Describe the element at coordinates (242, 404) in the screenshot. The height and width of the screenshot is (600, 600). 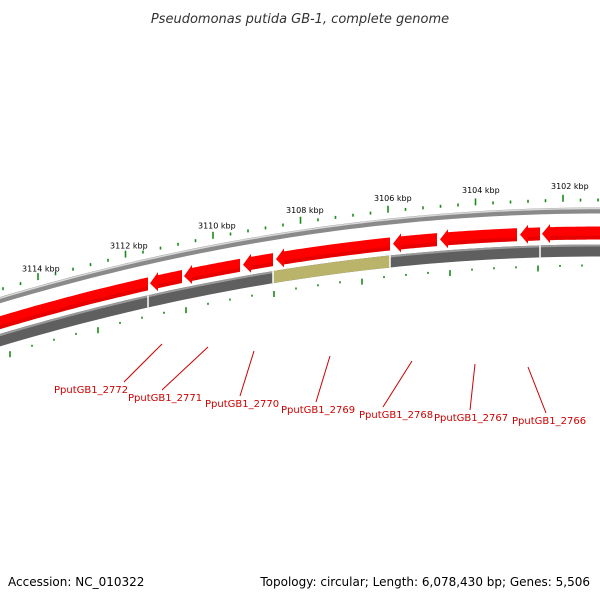
I see `gene-label: PputGB1_2770` at that location.